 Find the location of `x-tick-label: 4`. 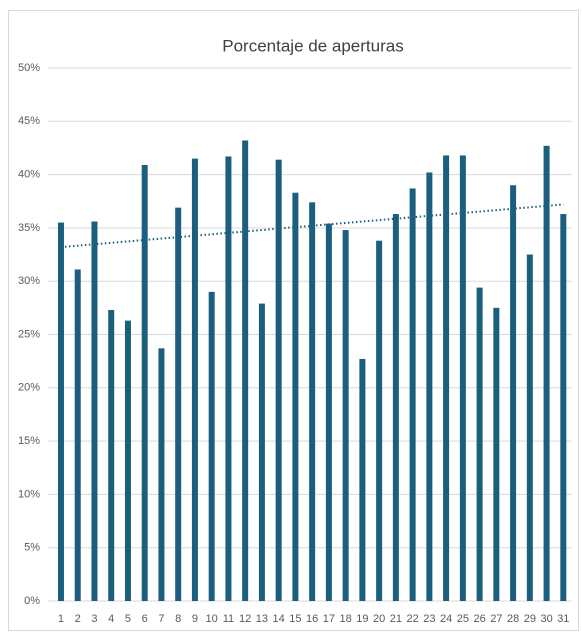

x-tick-label: 4 is located at coordinates (111, 619).